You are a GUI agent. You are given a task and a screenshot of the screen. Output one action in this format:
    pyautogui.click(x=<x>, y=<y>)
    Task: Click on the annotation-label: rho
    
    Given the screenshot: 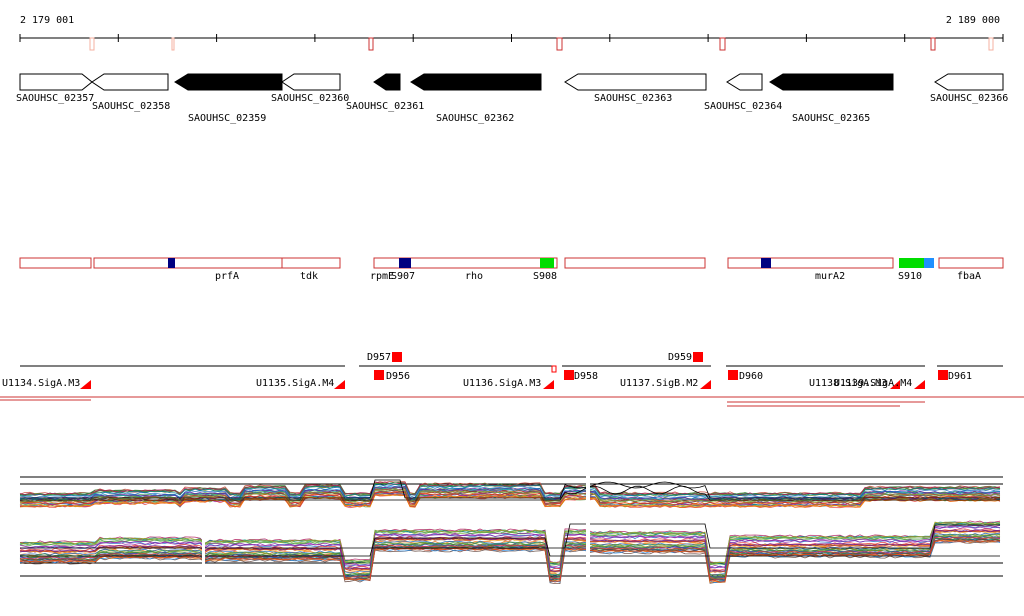 What is the action you would take?
    pyautogui.click(x=474, y=276)
    